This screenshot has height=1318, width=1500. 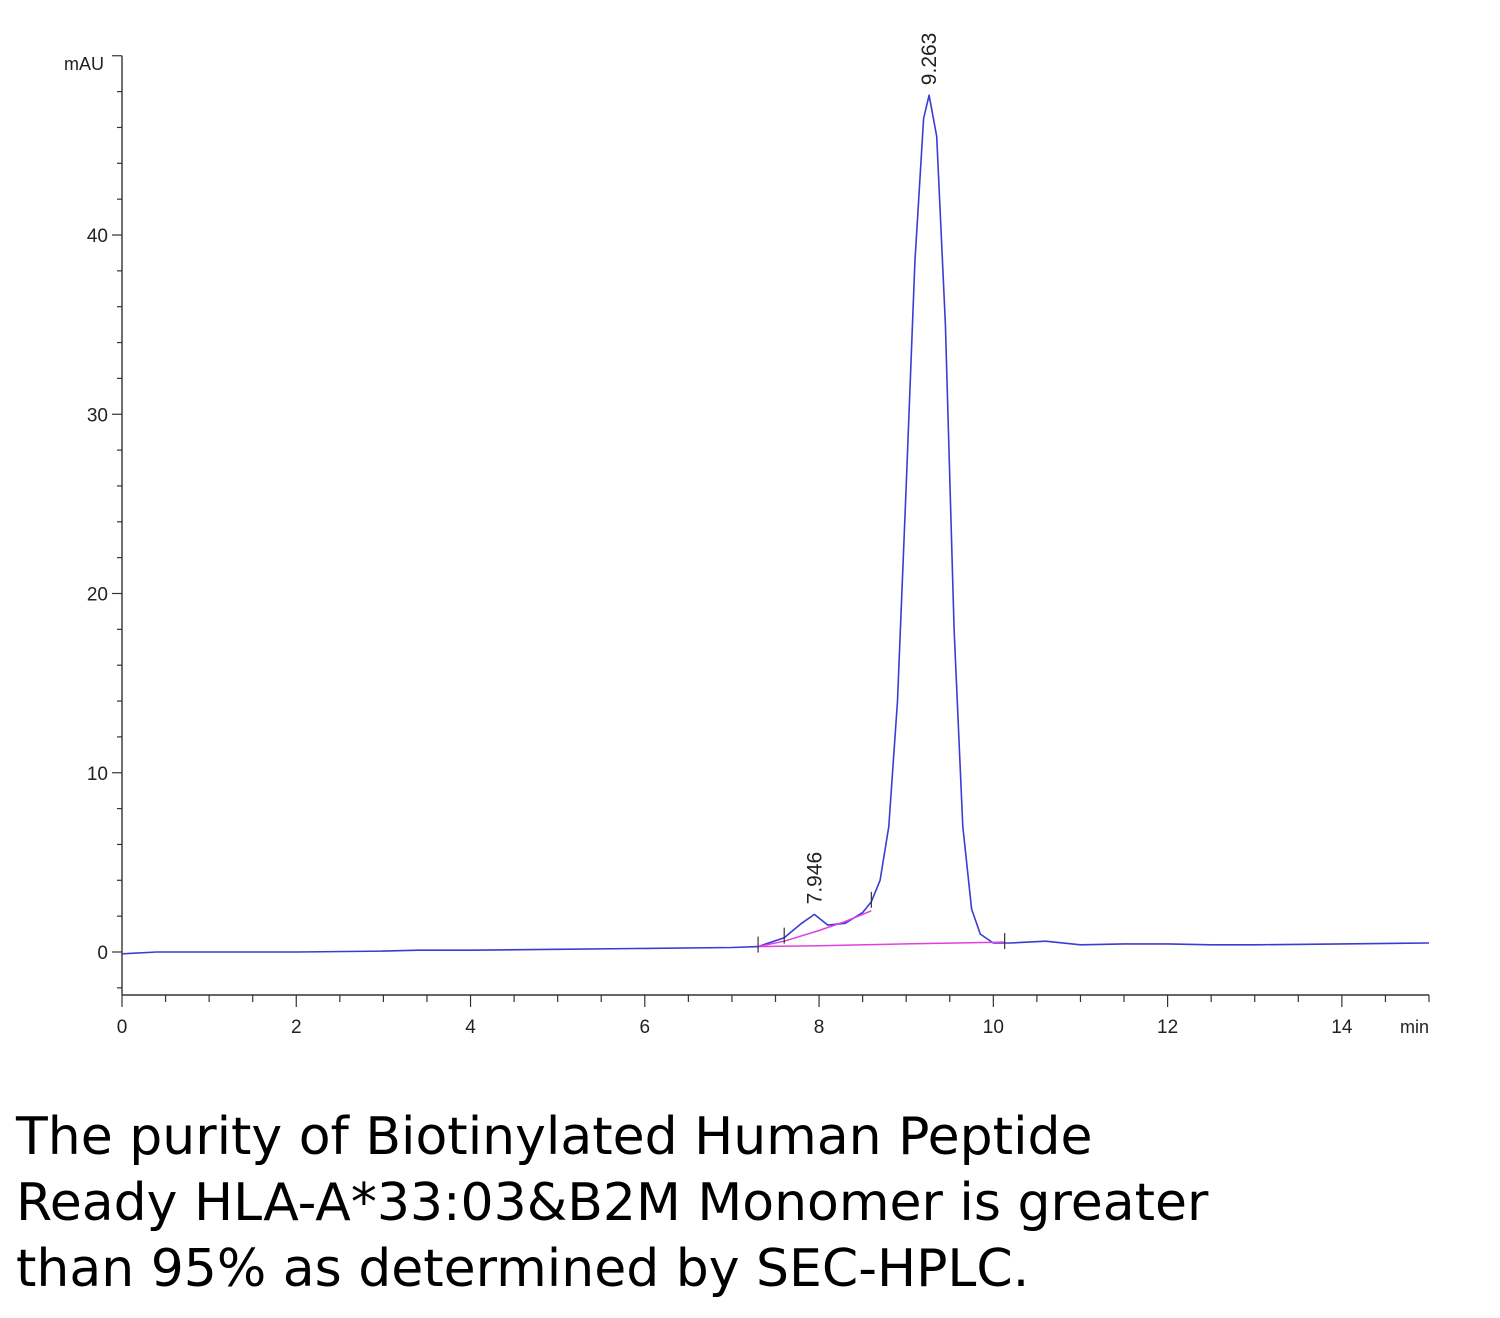 I want to click on caption-line-3: than 95% as determined by SEC-HPLC., so click(x=523, y=1269).